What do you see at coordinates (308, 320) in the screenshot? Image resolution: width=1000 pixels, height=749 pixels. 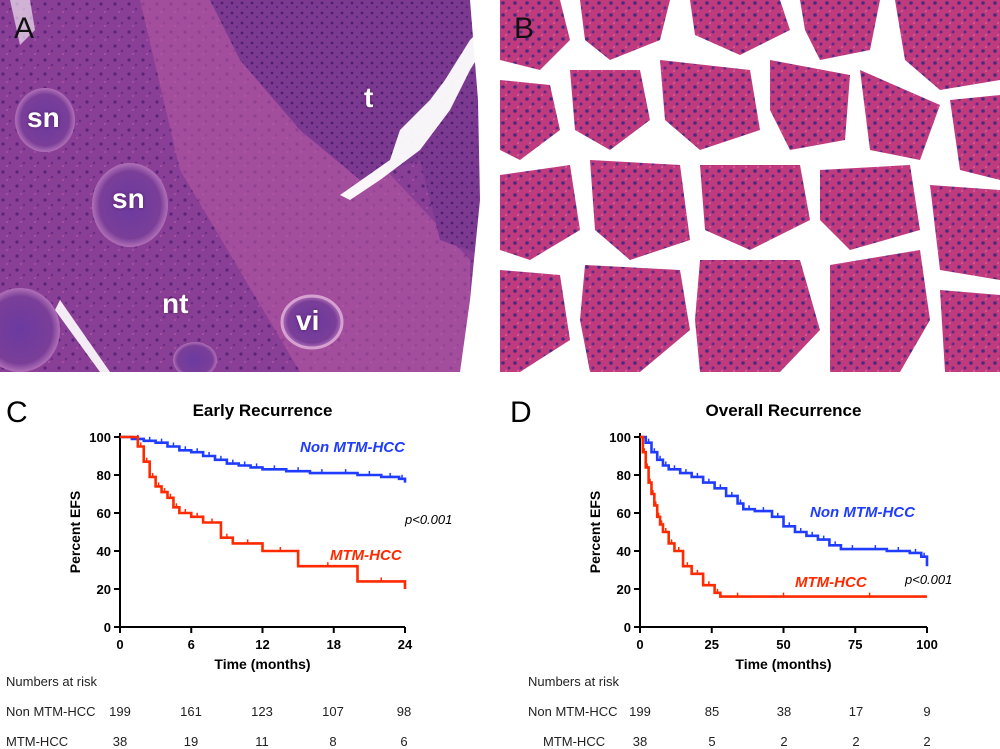 I see `vascular-invasion-label: vi` at bounding box center [308, 320].